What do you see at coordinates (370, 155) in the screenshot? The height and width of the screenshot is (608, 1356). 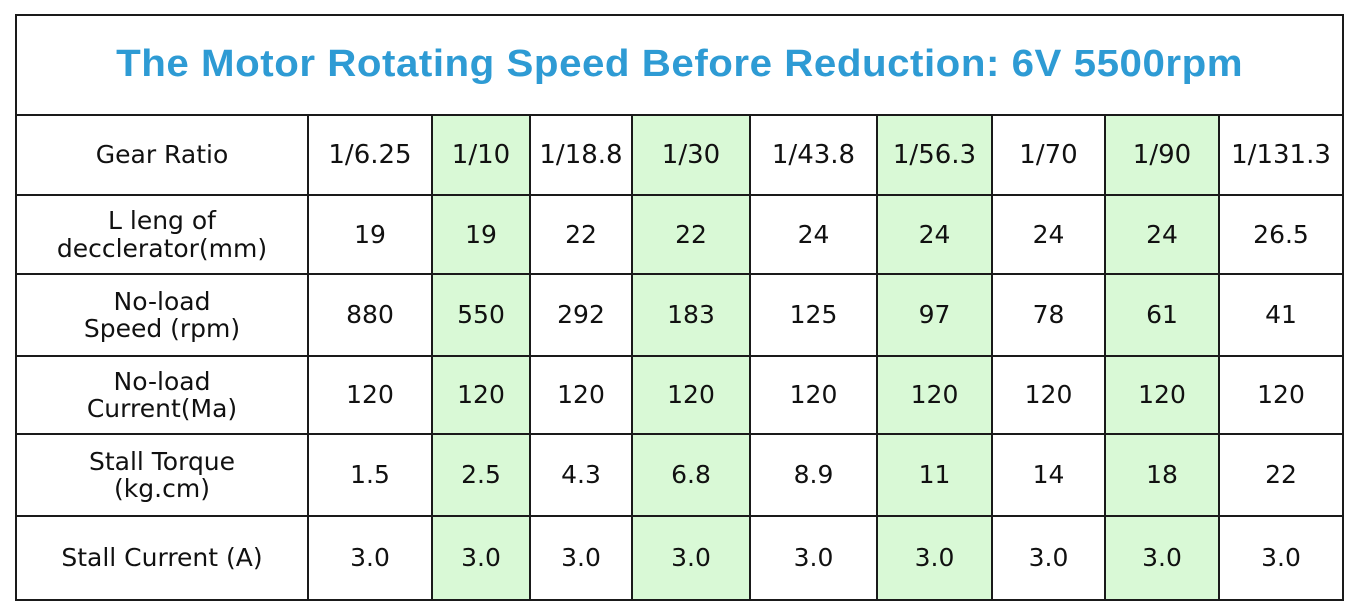 I see `value-cell: 1/6.25` at bounding box center [370, 155].